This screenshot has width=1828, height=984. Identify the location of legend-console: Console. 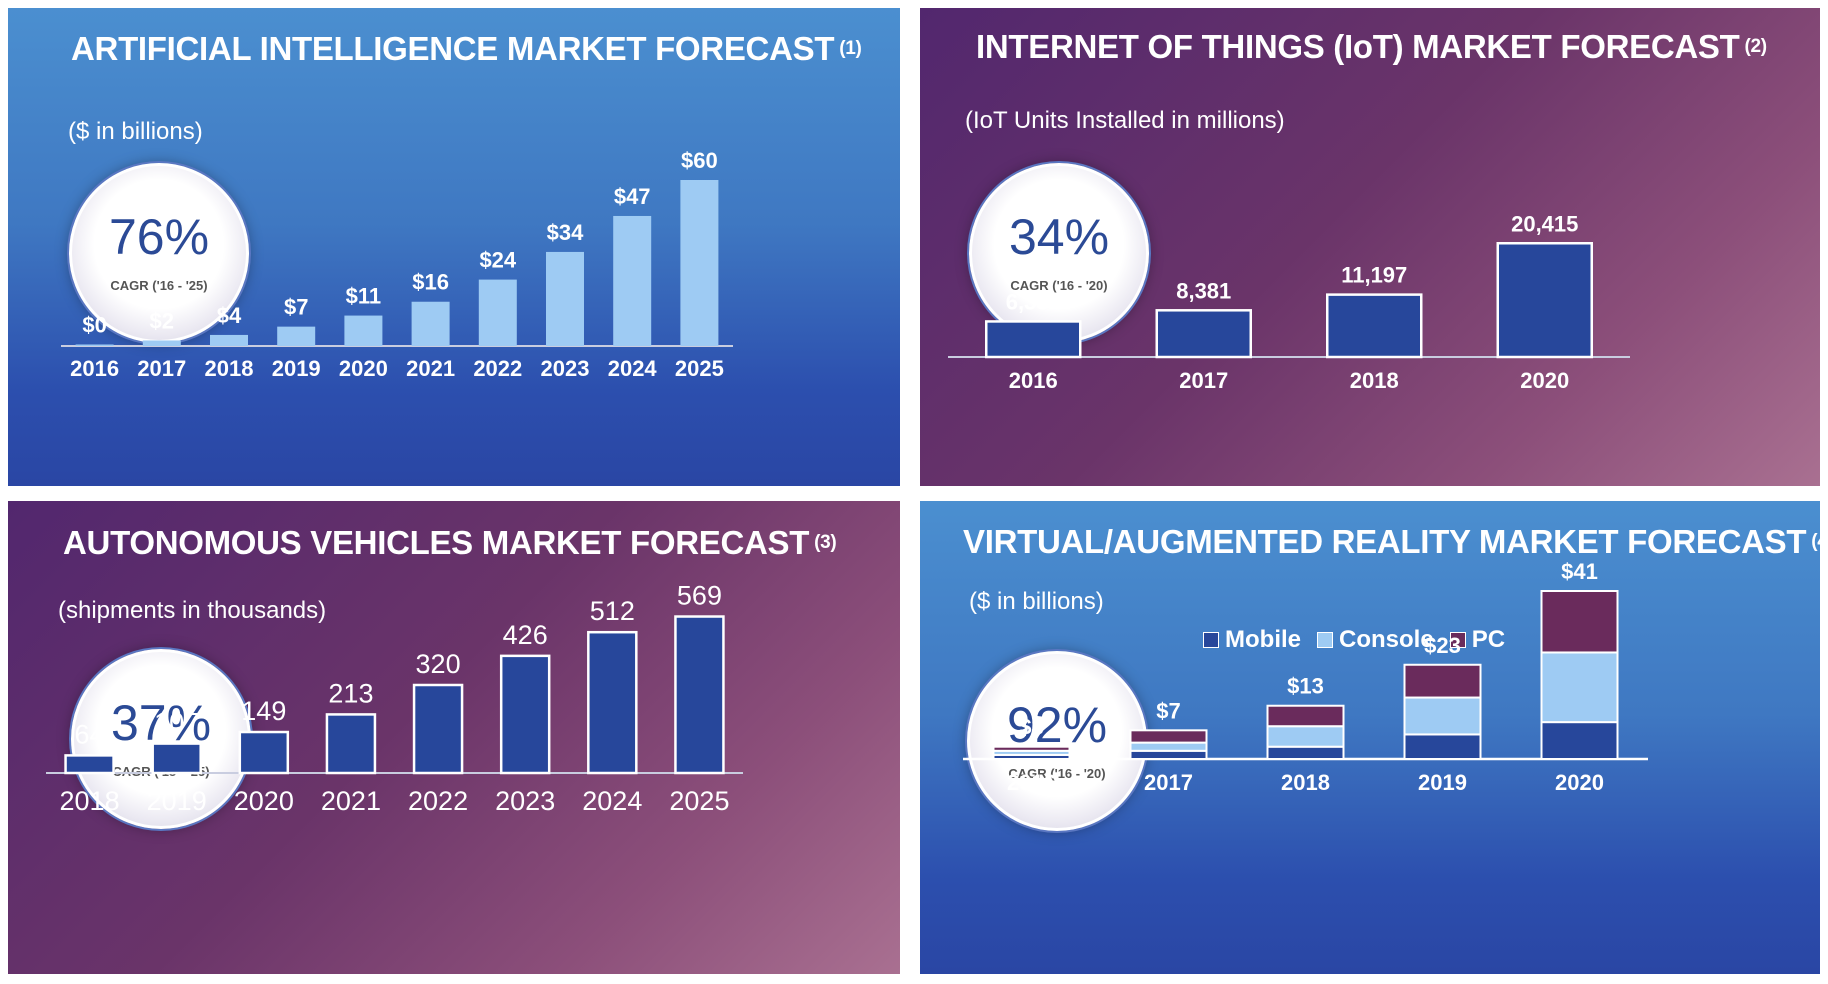
(1375, 640).